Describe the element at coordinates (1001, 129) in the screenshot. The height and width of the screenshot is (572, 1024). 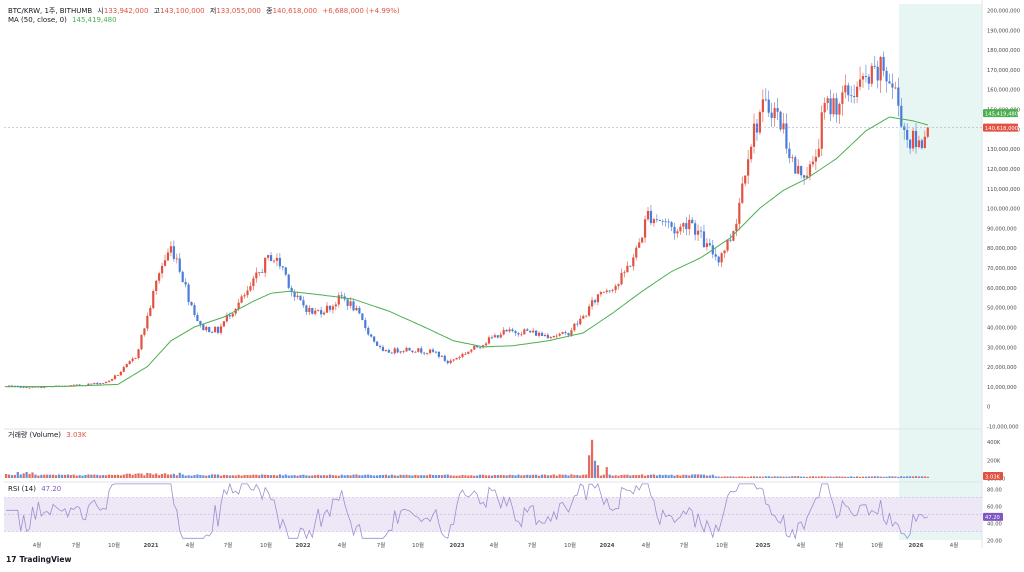
I see `last-price-tag-text: 140,618,000` at that location.